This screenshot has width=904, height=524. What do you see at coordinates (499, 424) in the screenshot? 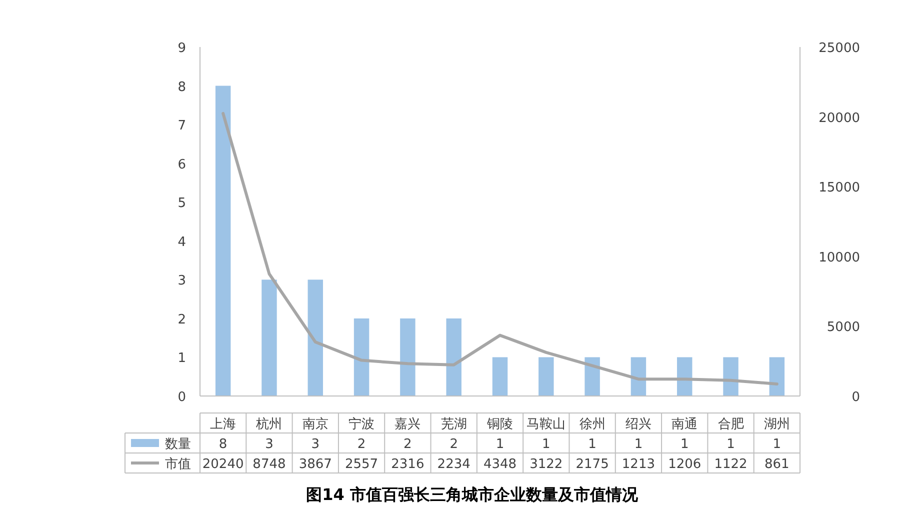
I see `x-tick-label: 铜陵` at bounding box center [499, 424].